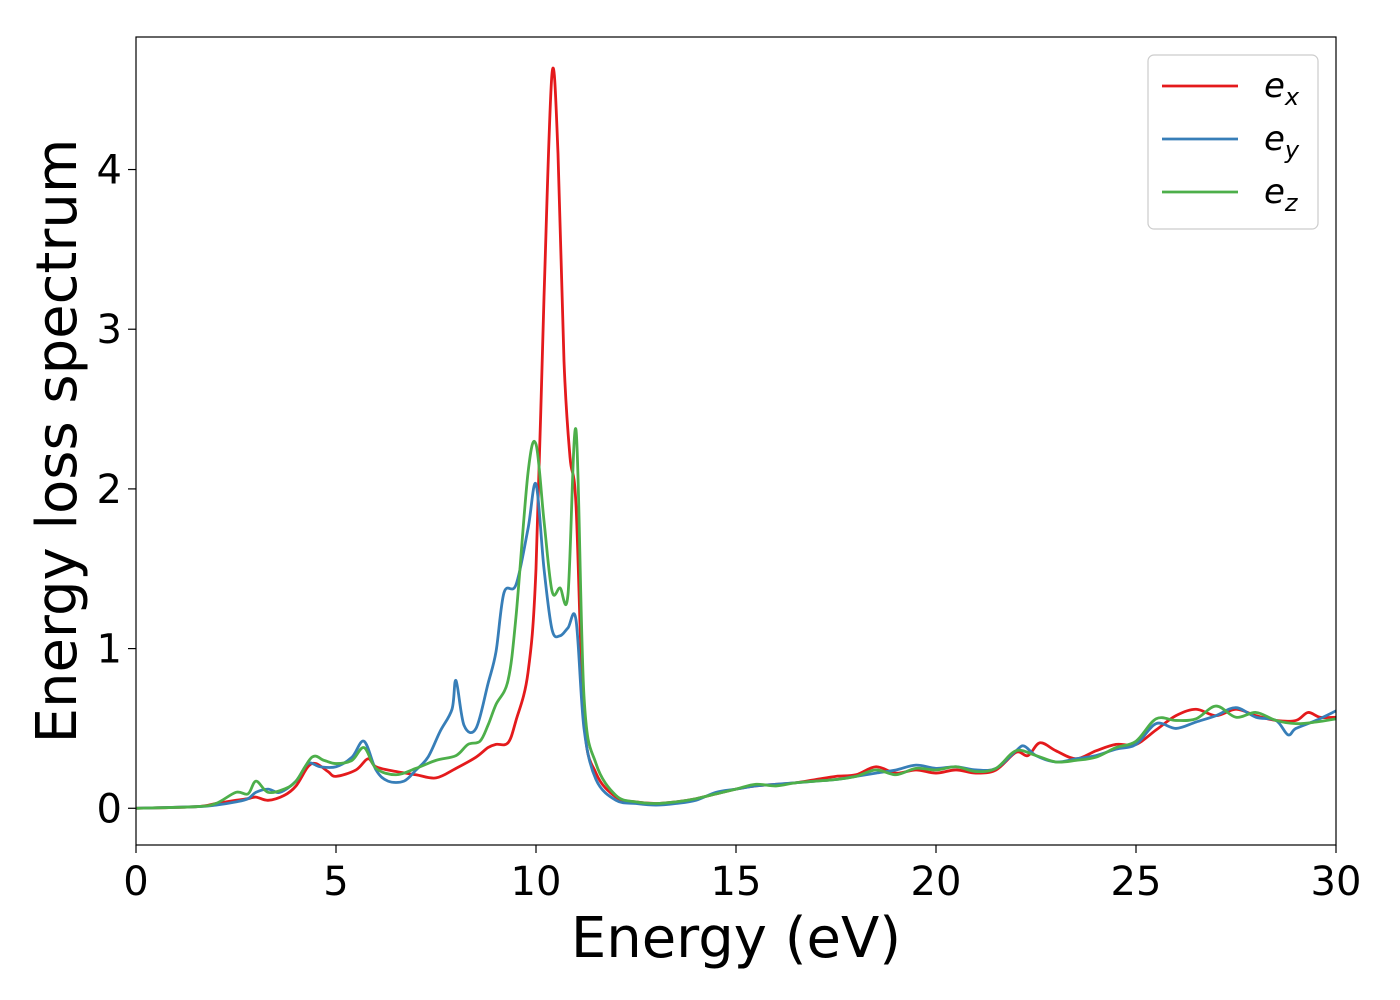 This screenshot has height=1000, width=1400. I want to click on y-tick-label: 1, so click(109, 650).